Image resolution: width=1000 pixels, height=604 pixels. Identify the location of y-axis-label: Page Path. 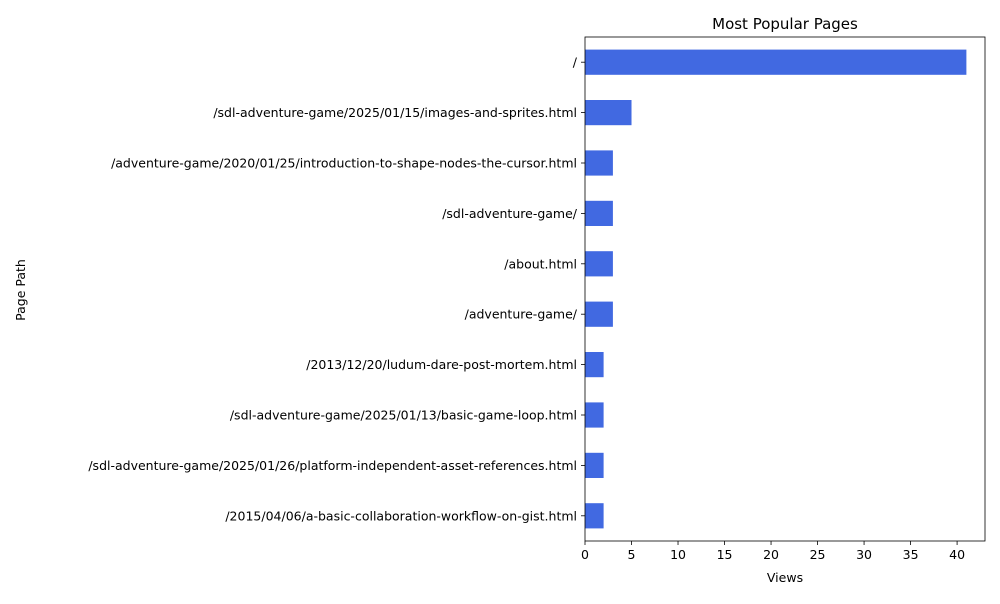
(20, 290).